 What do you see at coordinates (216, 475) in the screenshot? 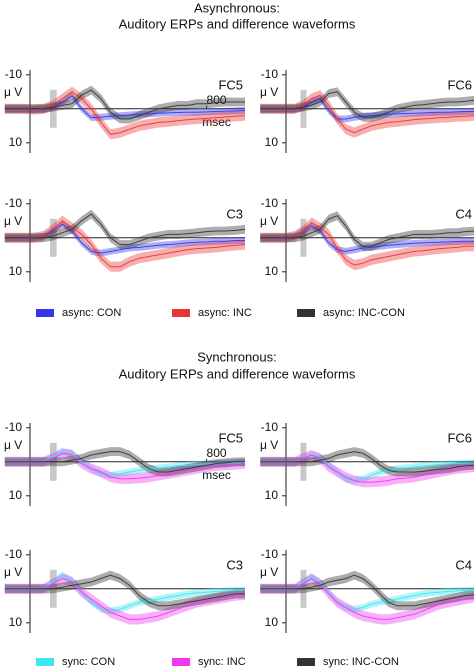
I see `x-axis-label: msec` at bounding box center [216, 475].